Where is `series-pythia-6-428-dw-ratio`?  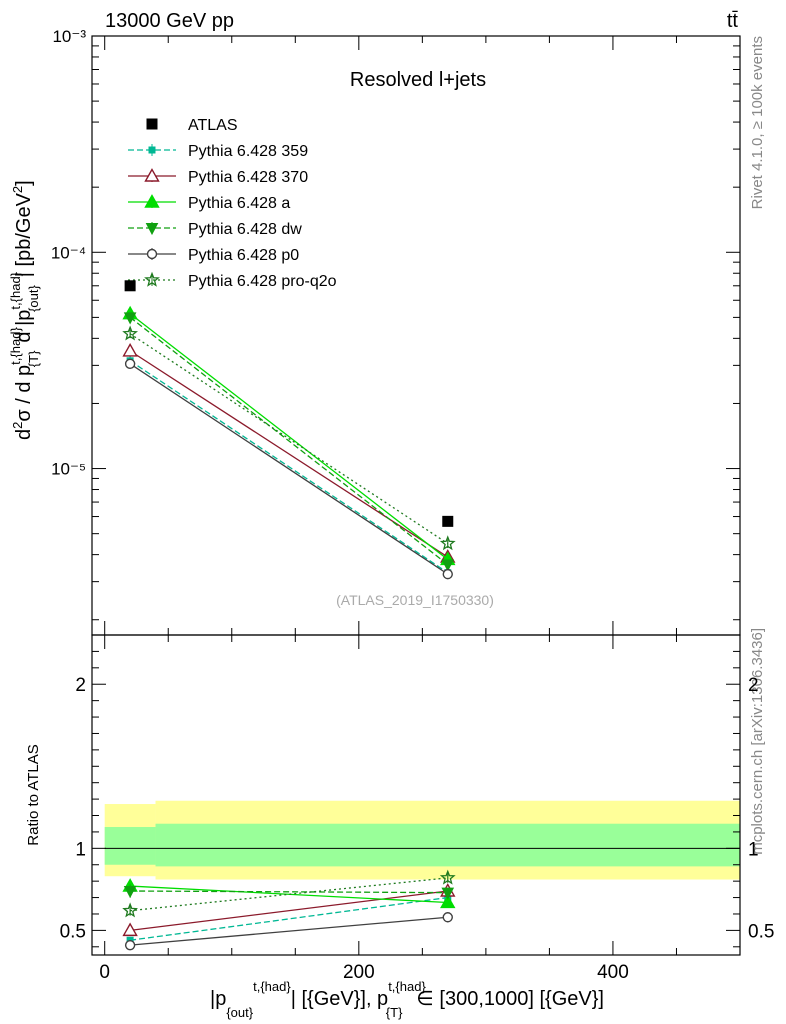
series-pythia-6-428-dw-ratio is located at coordinates (289, 892).